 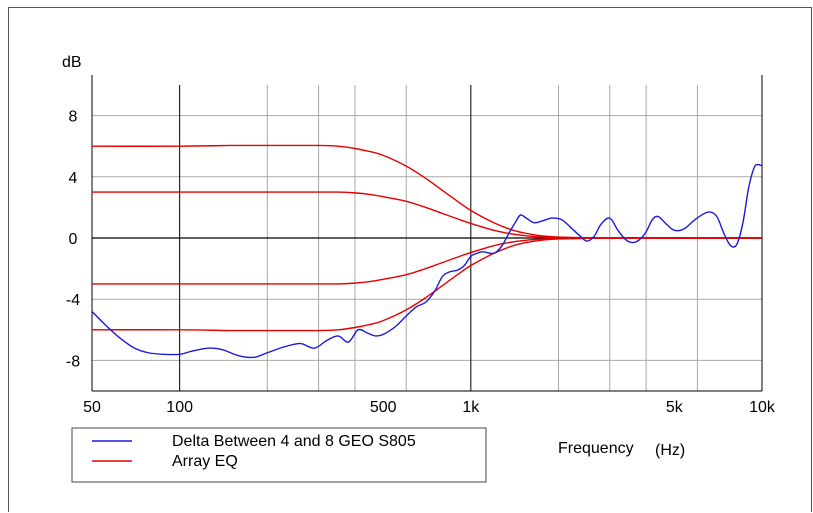 What do you see at coordinates (471, 407) in the screenshot?
I see `x-tick-label: 1k` at bounding box center [471, 407].